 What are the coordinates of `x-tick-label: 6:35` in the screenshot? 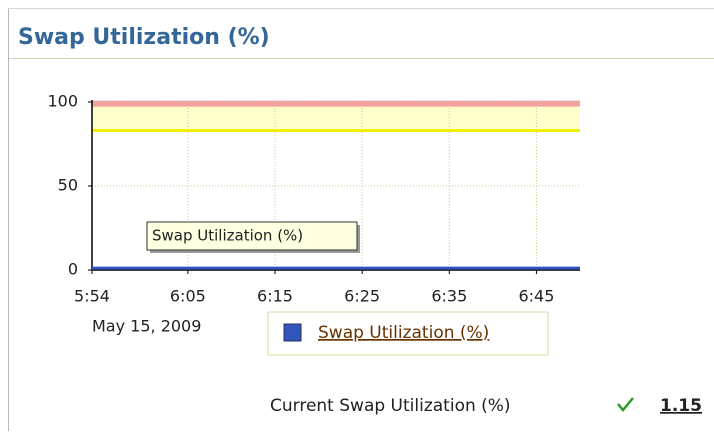 It's located at (449, 296).